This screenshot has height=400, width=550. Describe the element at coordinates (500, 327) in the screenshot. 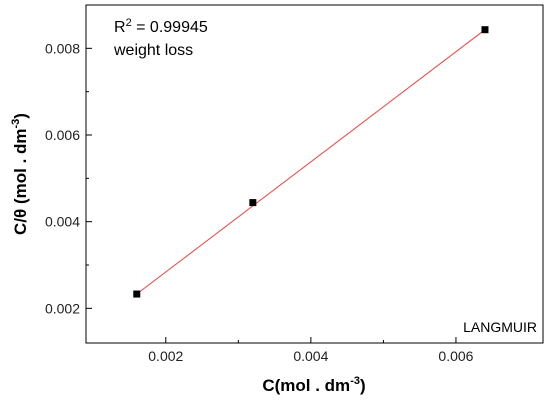

I see `corner-label: LANGMUIR` at that location.